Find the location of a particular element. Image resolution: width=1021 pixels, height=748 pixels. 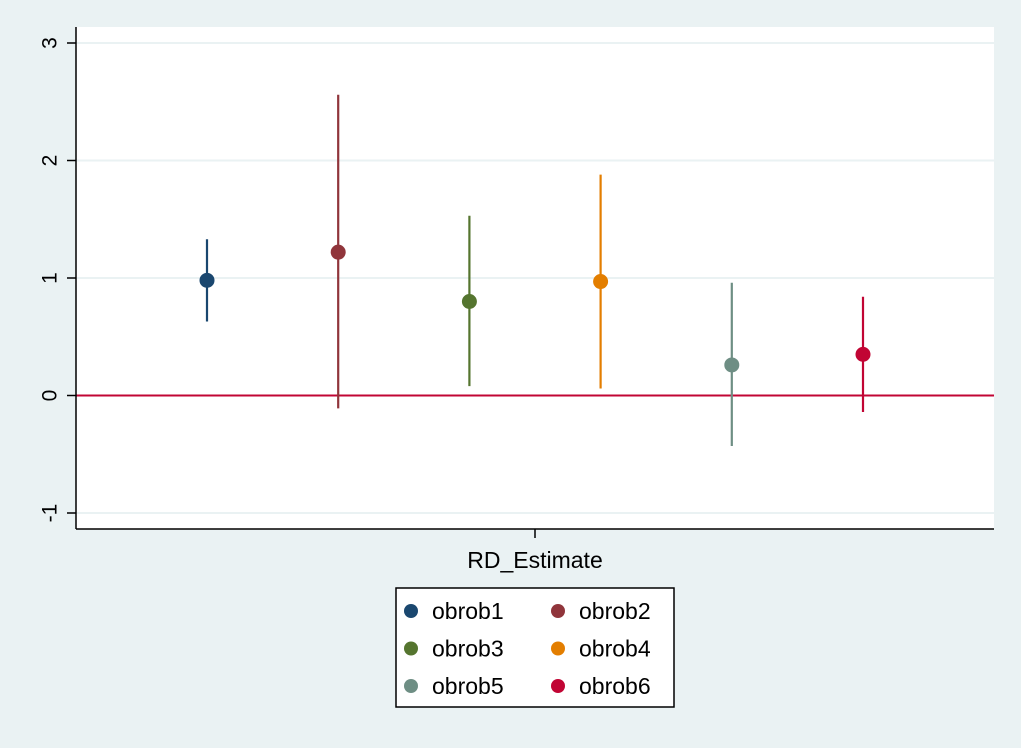

y-tick-label: 2 is located at coordinates (50, 161).